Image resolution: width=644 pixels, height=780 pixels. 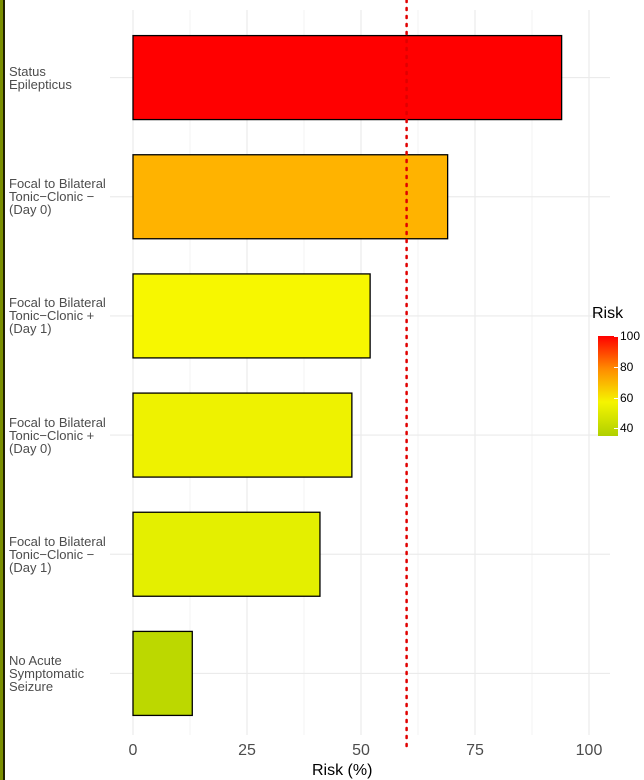 I want to click on x-tick-label: 25, so click(x=247, y=750).